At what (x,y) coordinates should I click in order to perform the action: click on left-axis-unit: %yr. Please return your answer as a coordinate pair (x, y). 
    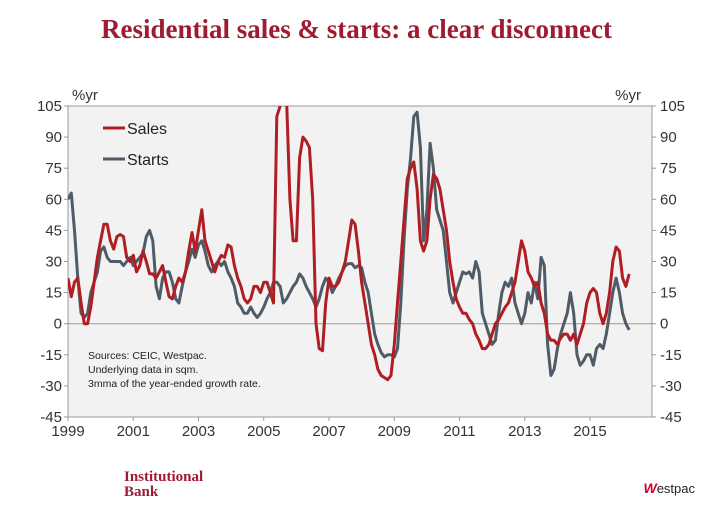
    Looking at the image, I should click on (85, 95).